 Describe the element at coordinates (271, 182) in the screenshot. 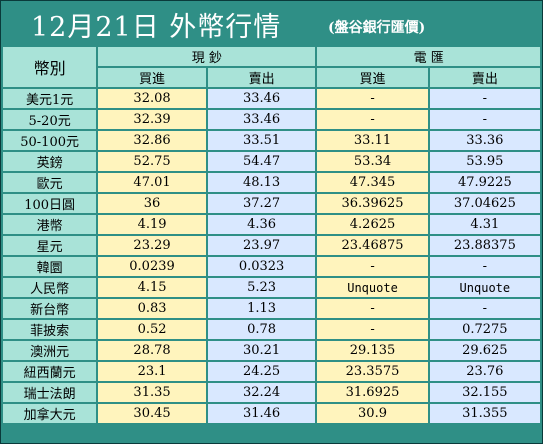

I see `table-row: 歐元 47.01 48.13 47.345 47.9225` at that location.